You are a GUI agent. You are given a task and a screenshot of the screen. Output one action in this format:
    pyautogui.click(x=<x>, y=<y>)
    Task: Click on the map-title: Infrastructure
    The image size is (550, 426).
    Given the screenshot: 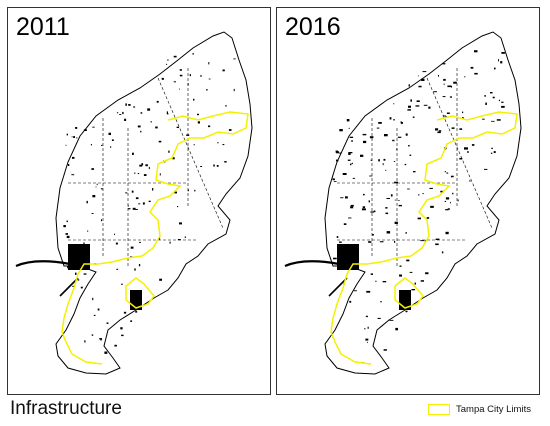 What is the action you would take?
    pyautogui.click(x=66, y=408)
    